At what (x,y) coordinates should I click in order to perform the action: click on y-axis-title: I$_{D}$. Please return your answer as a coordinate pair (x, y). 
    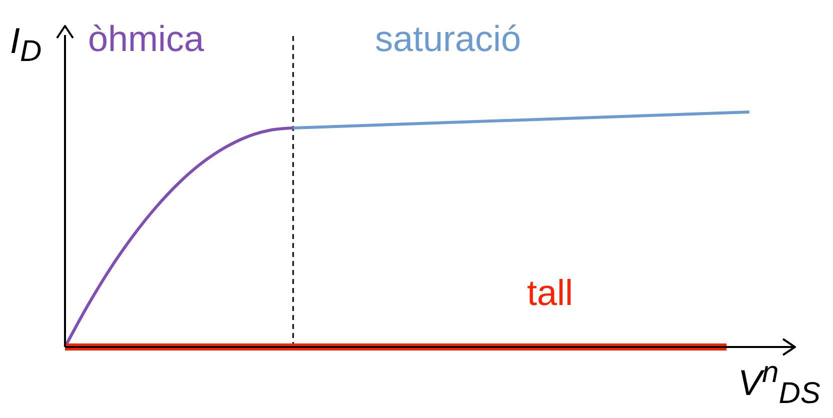
    Looking at the image, I should click on (26, 45).